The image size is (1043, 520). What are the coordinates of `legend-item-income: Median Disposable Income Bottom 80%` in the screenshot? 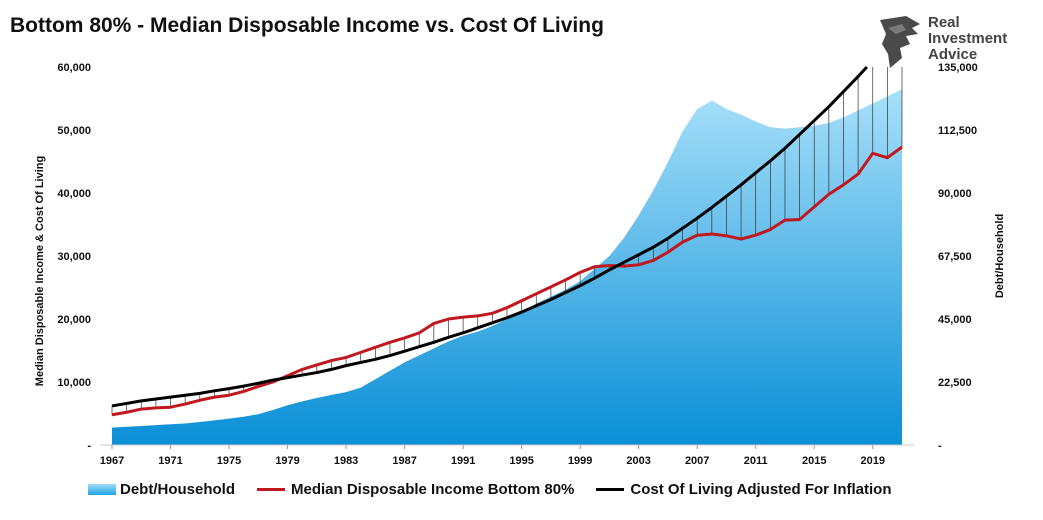 It's located at (415, 489).